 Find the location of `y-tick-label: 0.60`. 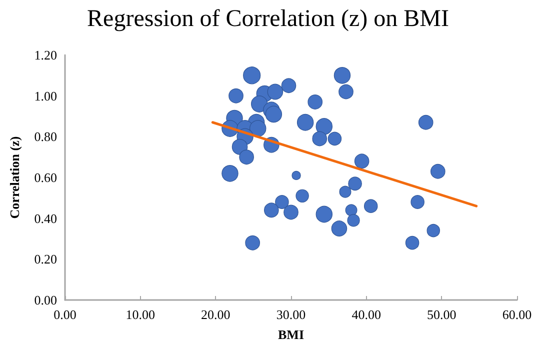

y-tick-label: 0.60 is located at coordinates (45, 177).